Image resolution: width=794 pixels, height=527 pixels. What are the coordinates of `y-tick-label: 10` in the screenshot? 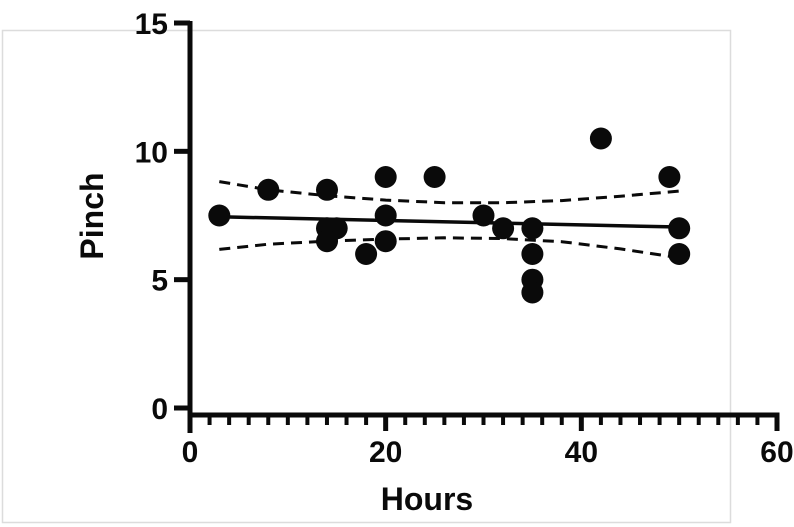 It's located at (151, 152).